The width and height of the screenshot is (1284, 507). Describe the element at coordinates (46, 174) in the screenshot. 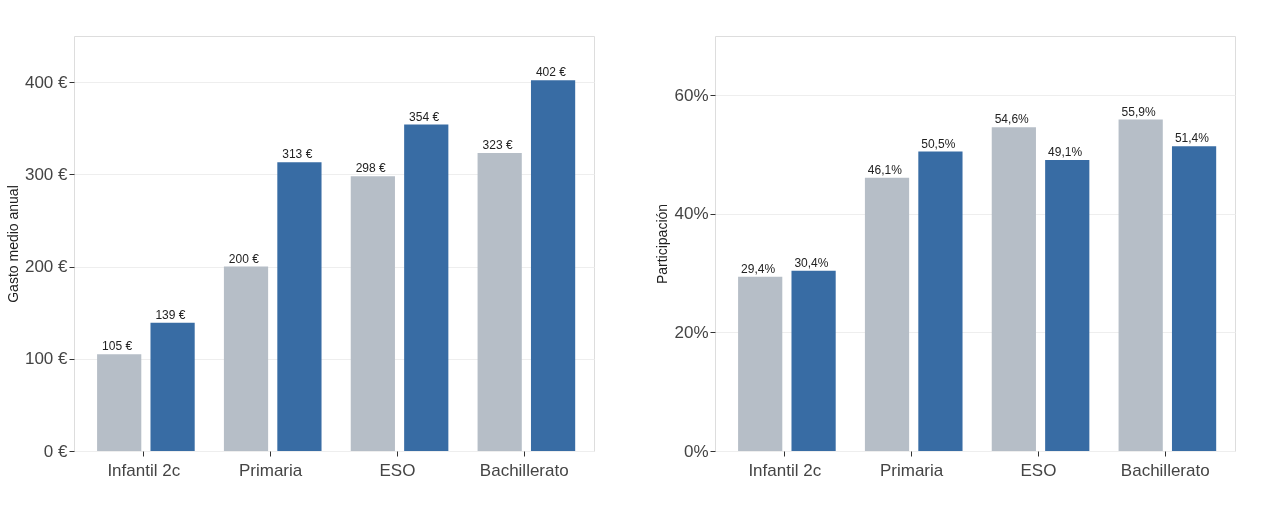

I see `y-tick-label: 300 €` at that location.